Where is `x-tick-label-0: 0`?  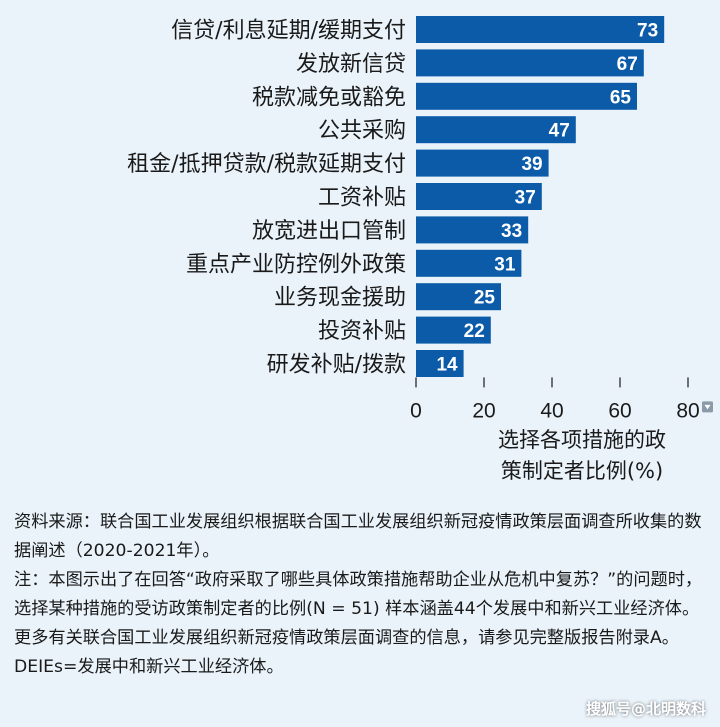
x-tick-label-0: 0 is located at coordinates (416, 410).